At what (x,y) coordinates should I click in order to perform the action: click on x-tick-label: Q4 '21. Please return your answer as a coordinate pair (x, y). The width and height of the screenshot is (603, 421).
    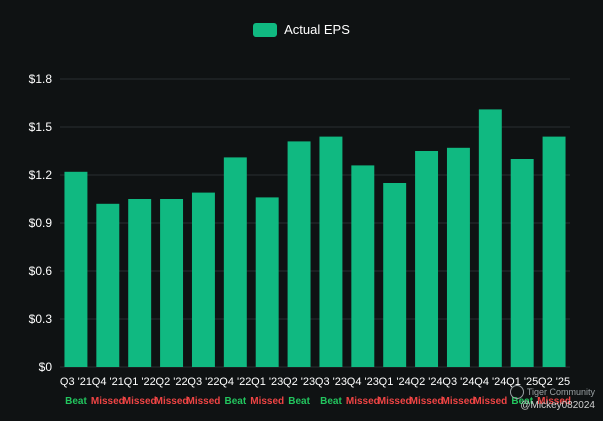
    Looking at the image, I should click on (108, 382).